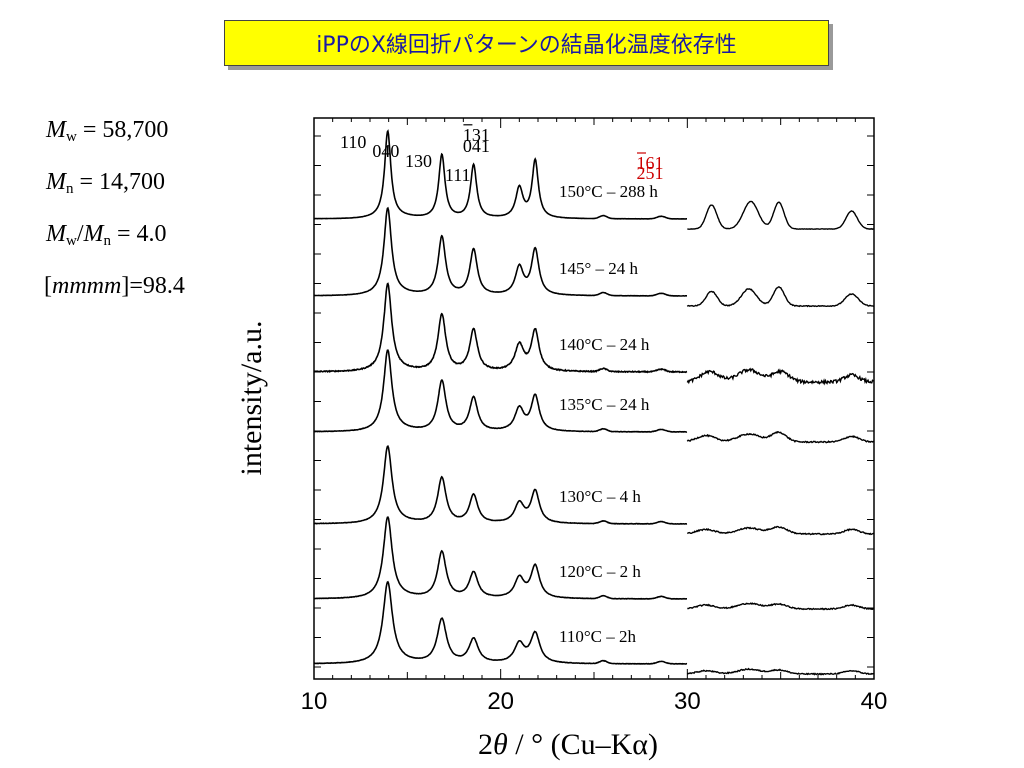 The width and height of the screenshot is (1024, 768). I want to click on peak-index-label: 251, so click(650, 173).